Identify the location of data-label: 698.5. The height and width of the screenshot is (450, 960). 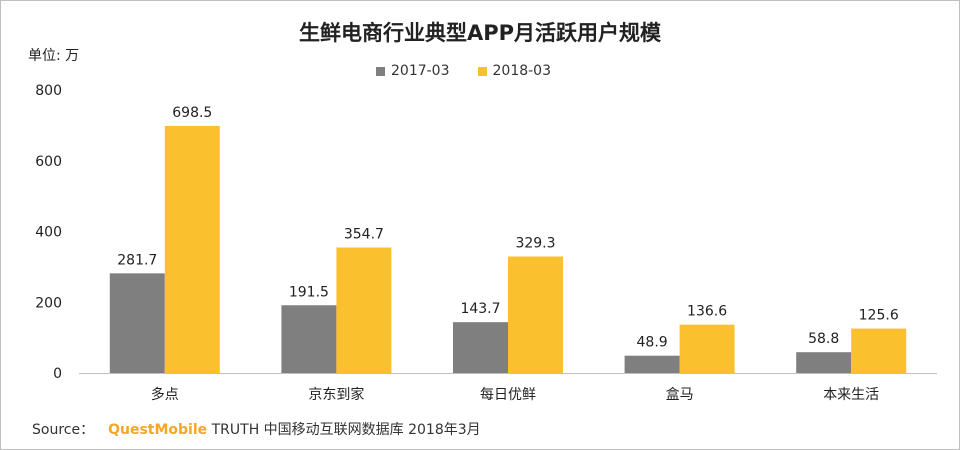
(192, 113).